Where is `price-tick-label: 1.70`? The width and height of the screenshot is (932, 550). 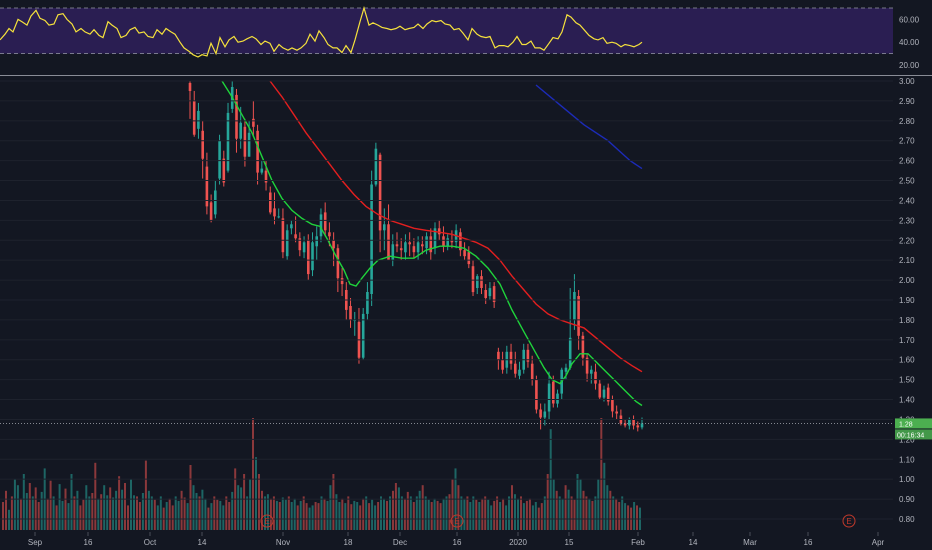
price-tick-label: 1.70 is located at coordinates (907, 340).